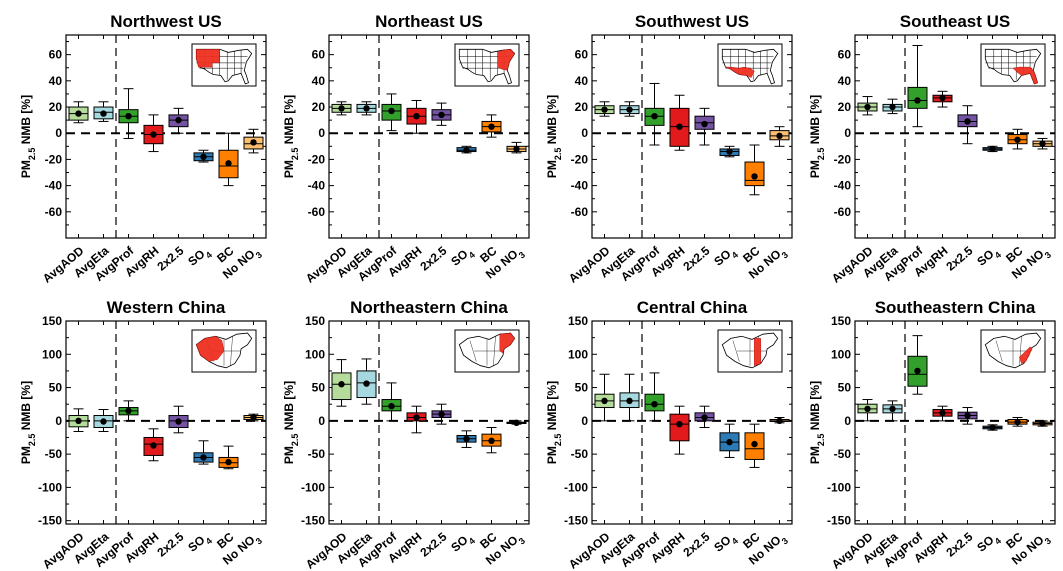 This screenshot has height=571, width=1063. What do you see at coordinates (50, 521) in the screenshot?
I see `y-tick-label-text: -150` at bounding box center [50, 521].